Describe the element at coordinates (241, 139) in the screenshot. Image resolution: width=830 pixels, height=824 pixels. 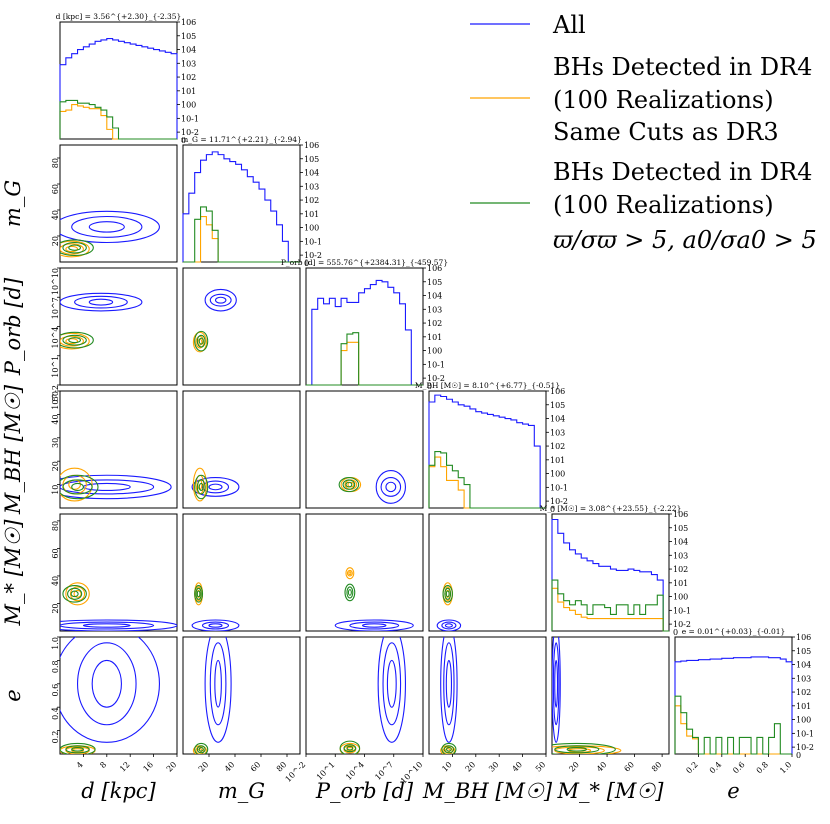
I see `hist-title-mG: m_G = 11.71^{+2.21}_{-2.94}` at that location.